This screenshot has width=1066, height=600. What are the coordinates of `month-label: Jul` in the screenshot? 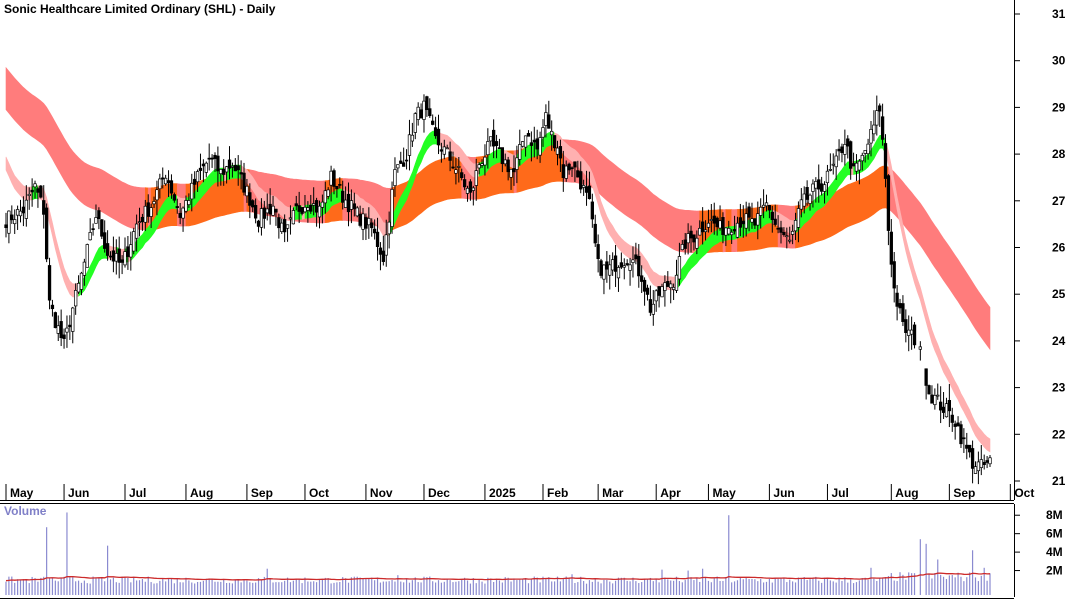 It's located at (839, 493).